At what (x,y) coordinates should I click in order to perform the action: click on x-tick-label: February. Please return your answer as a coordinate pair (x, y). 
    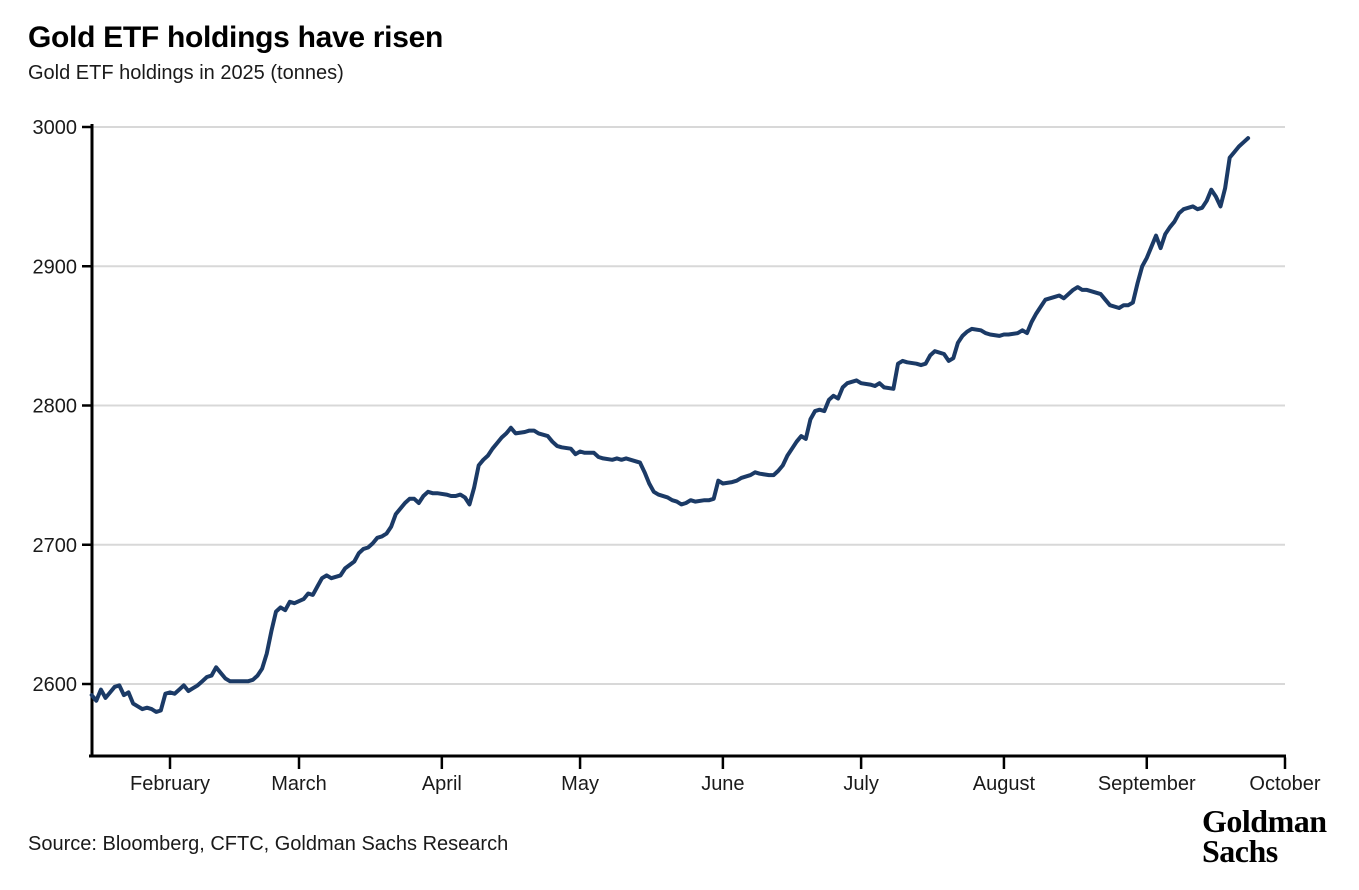
    Looking at the image, I should click on (170, 784).